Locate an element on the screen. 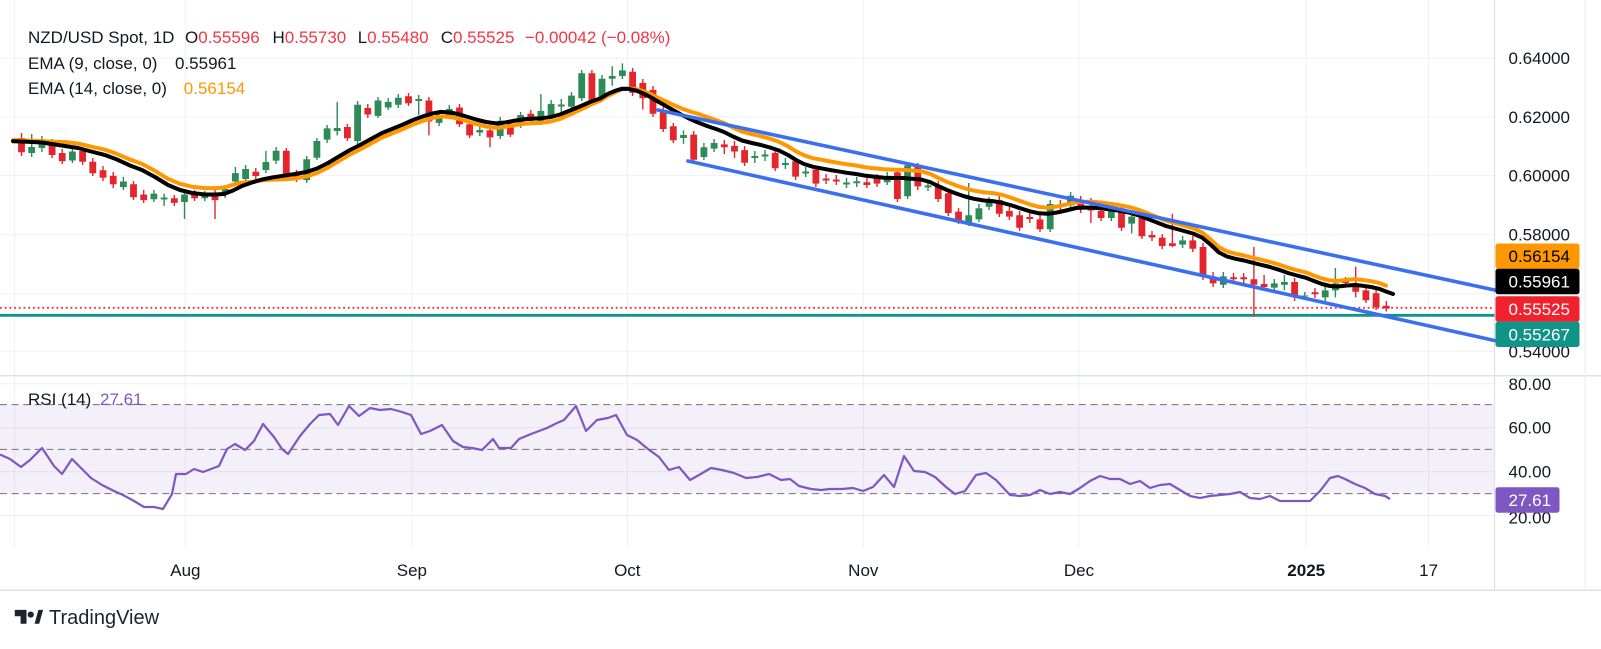  svg-text: 0.60000 is located at coordinates (1539, 175).